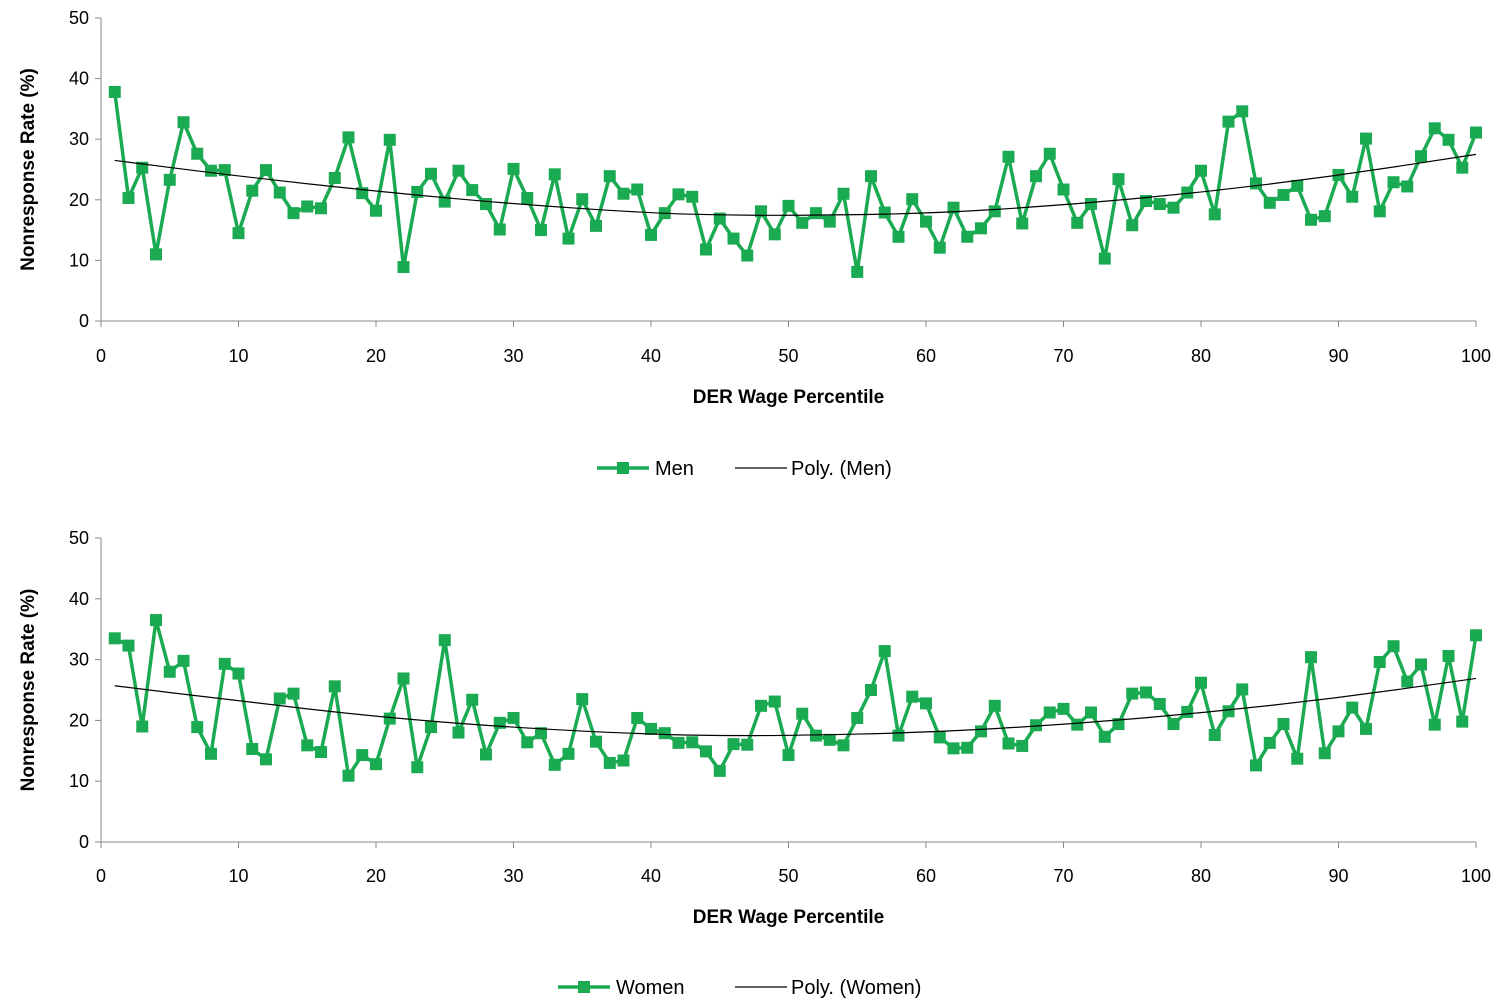 The width and height of the screenshot is (1505, 1004). I want to click on legend-label-series: Women, so click(650, 988).